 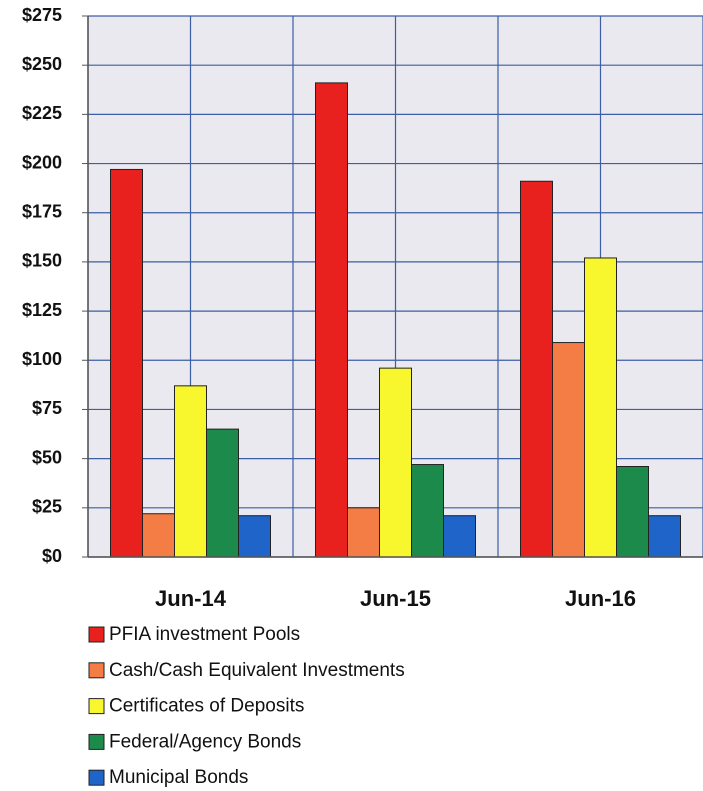 I want to click on legend-label: Certificates of Deposits, so click(x=206, y=706).